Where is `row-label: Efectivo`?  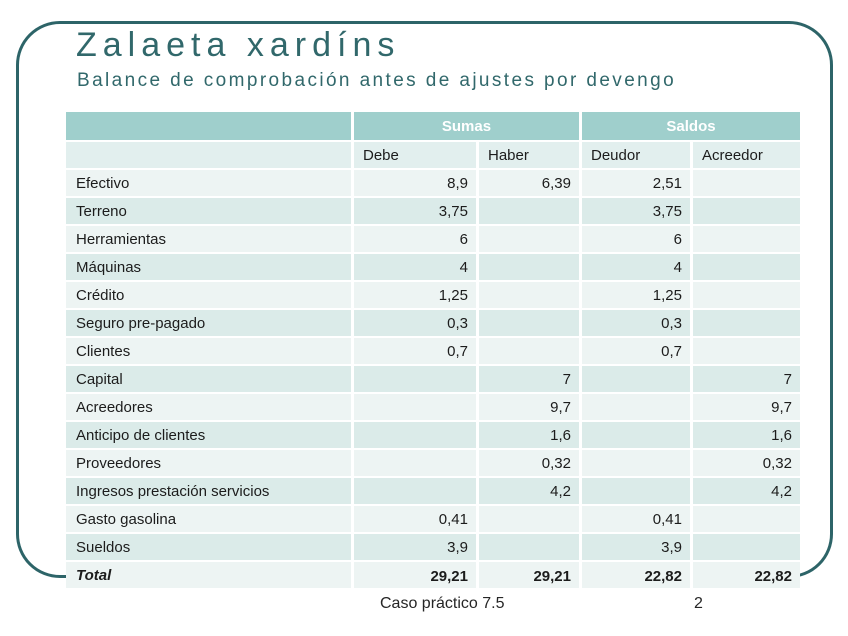
row-label: Efectivo is located at coordinates (208, 183).